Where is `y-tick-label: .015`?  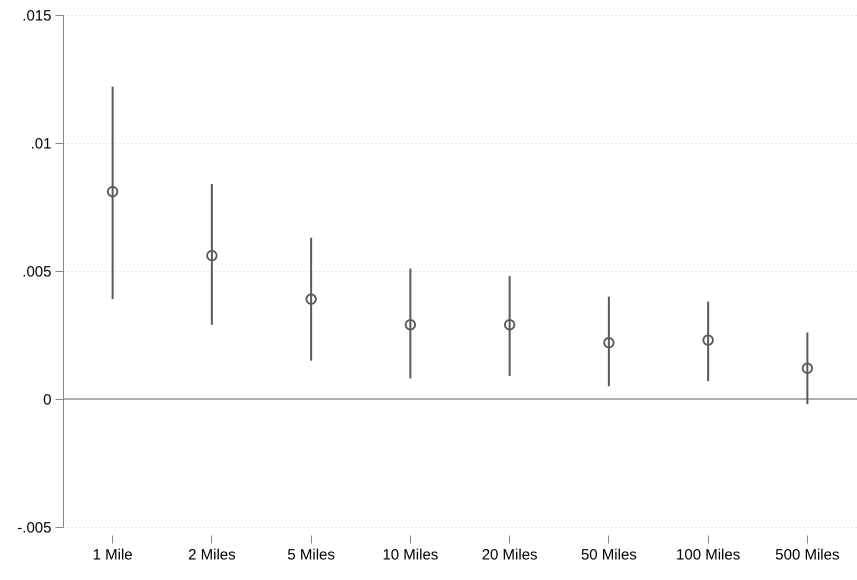
y-tick-label: .015 is located at coordinates (37, 16).